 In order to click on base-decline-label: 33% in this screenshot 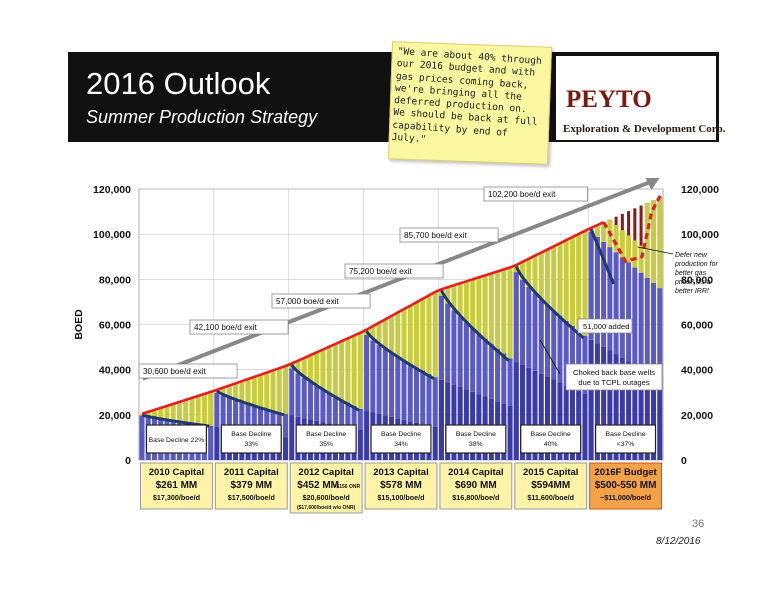, I will do `click(251, 444)`.